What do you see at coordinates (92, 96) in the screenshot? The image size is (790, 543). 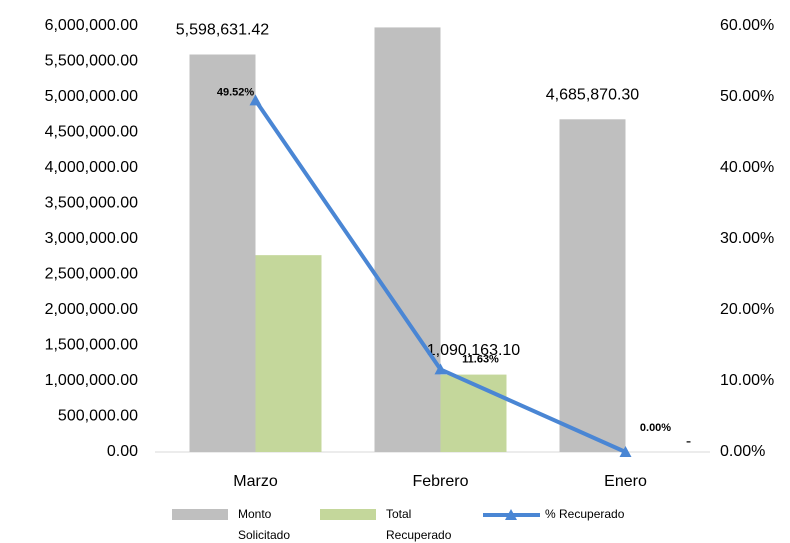 I see `y-tick-label: 5,000,000.00` at bounding box center [92, 96].